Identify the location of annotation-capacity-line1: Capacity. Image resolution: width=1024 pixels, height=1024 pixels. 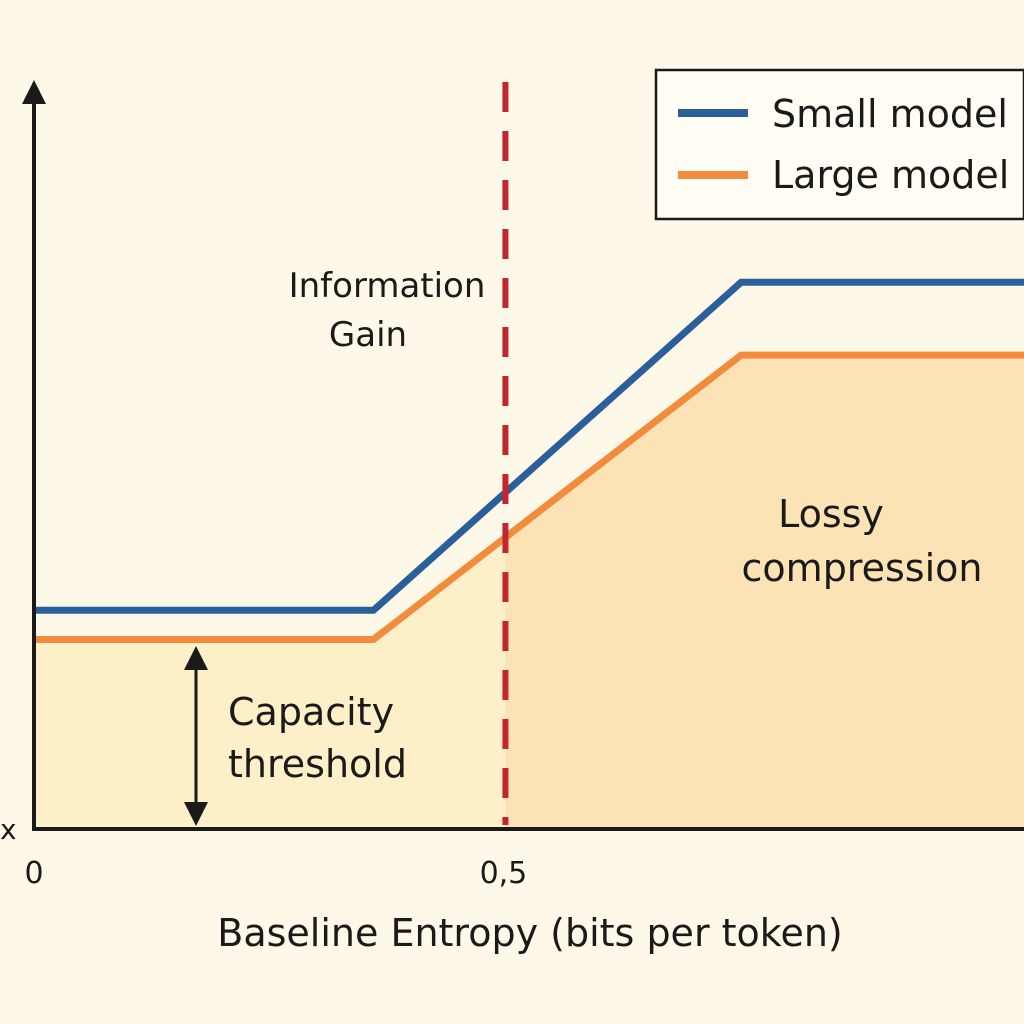
(311, 712).